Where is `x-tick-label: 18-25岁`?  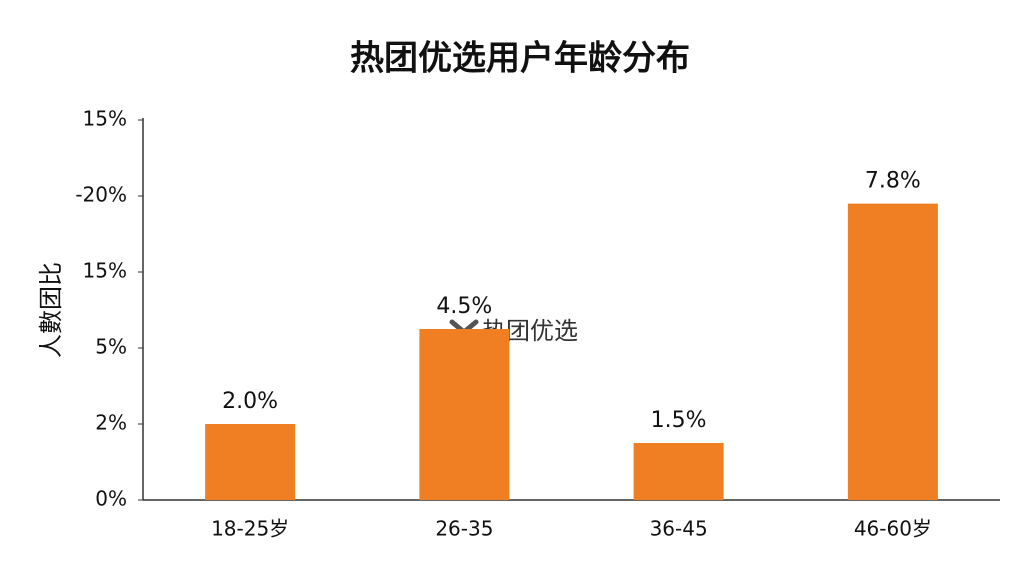 x-tick-label: 18-25岁 is located at coordinates (250, 529).